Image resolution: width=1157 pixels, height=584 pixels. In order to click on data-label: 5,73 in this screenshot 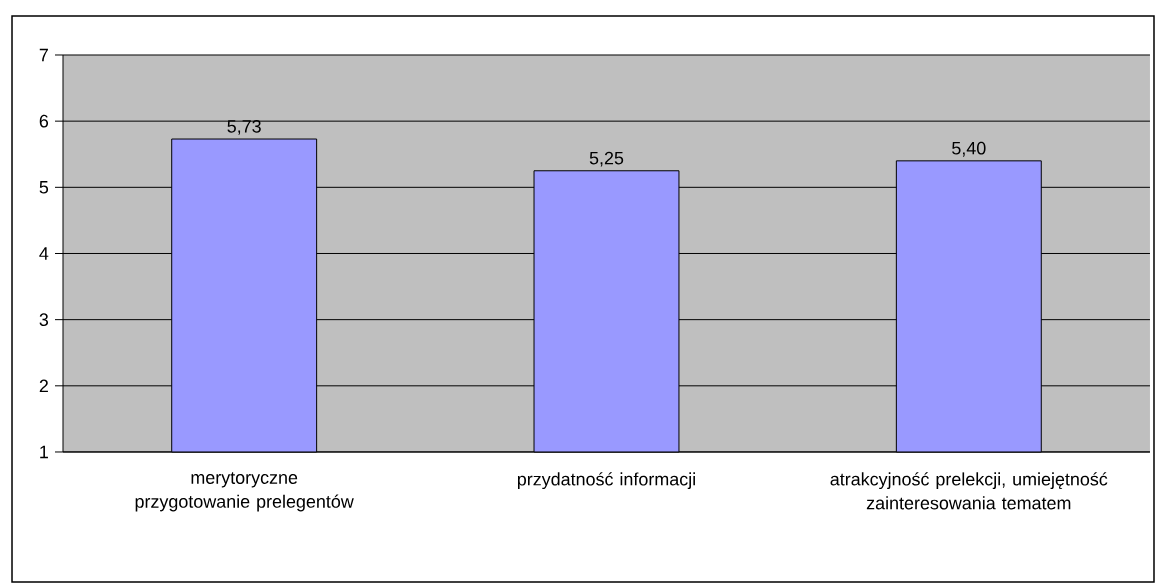, I will do `click(244, 127)`.